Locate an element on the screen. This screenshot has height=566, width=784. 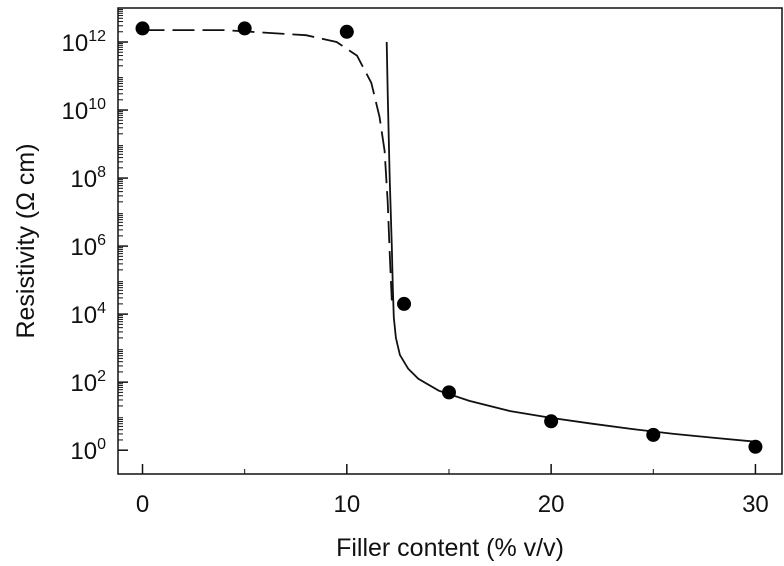
y-axis-ticks: 10⁰ 10² 10⁴ 10⁶ 10⁸ 10¹⁰ 10¹² is located at coordinates (95, 237).